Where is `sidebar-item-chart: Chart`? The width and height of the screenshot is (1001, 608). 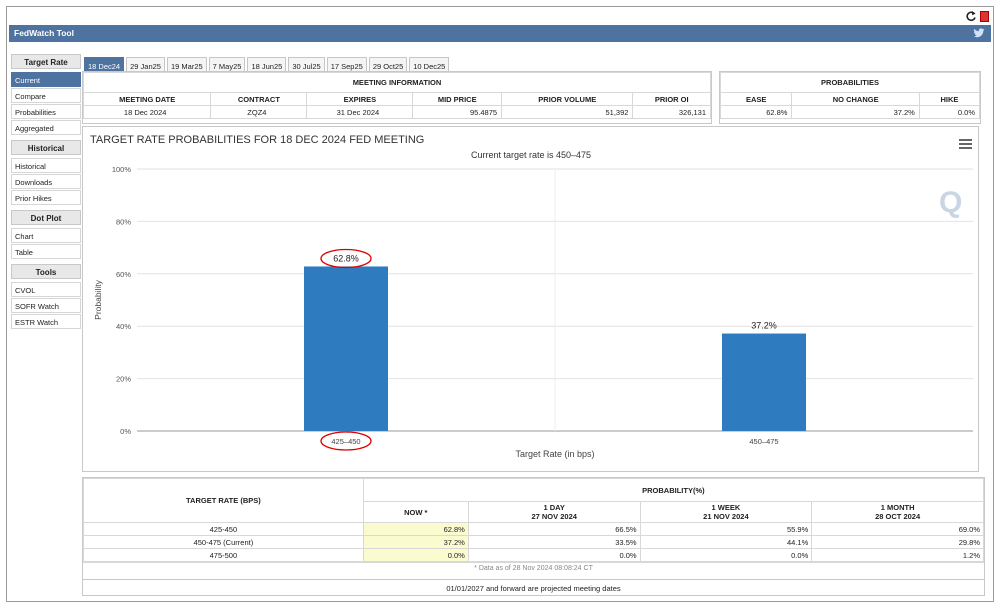
sidebar-item-chart: Chart is located at coordinates (46, 235).